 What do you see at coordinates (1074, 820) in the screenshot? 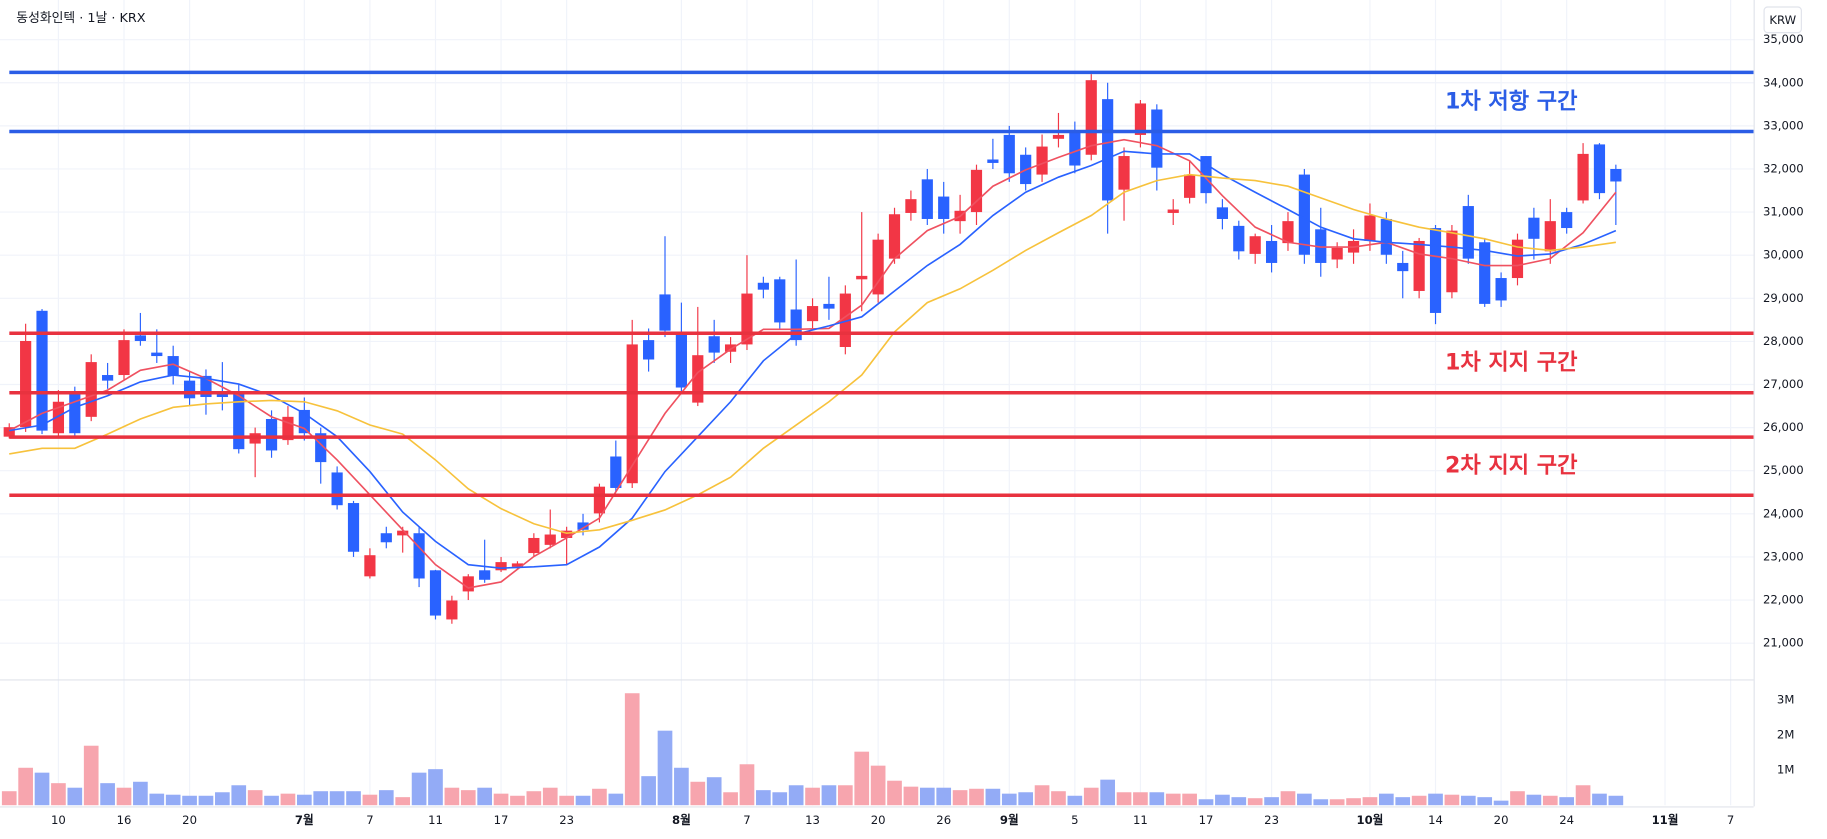
I see `x-tick-label: 5` at bounding box center [1074, 820].